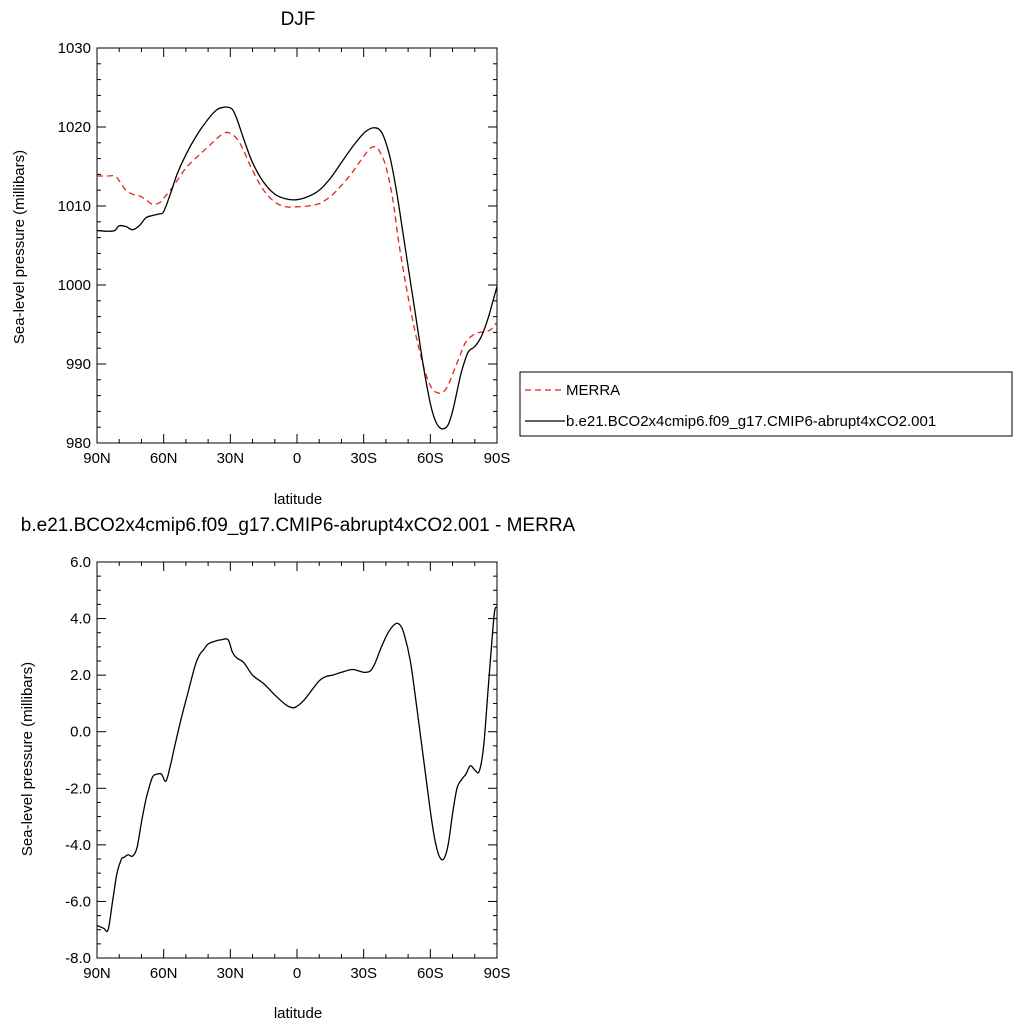 The width and height of the screenshot is (1024, 1024). What do you see at coordinates (80, 675) in the screenshot?
I see `y-tick-label: 2.0` at bounding box center [80, 675].